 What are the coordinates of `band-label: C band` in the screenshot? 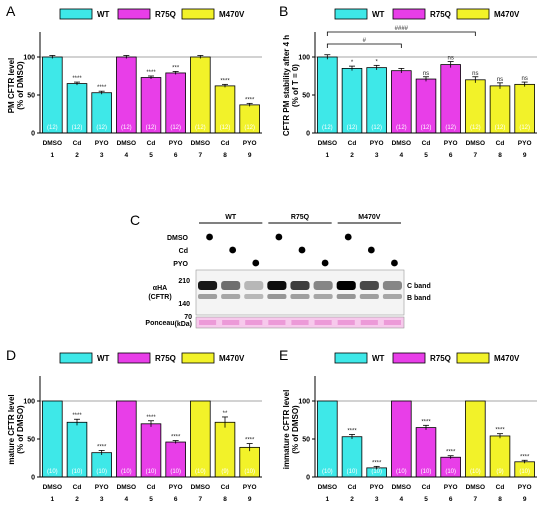 It's located at (419, 286).